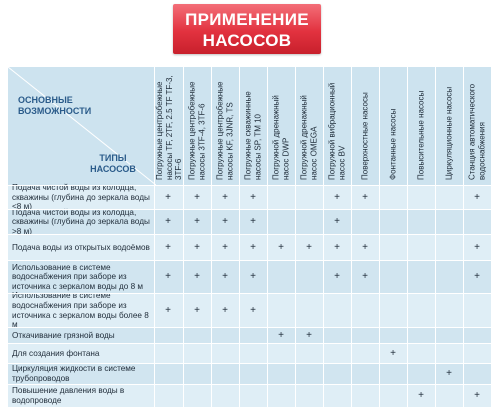 This screenshot has height=410, width=500. What do you see at coordinates (477, 276) in the screenshot?
I see `cell-mark-r3-c11: +` at bounding box center [477, 276].